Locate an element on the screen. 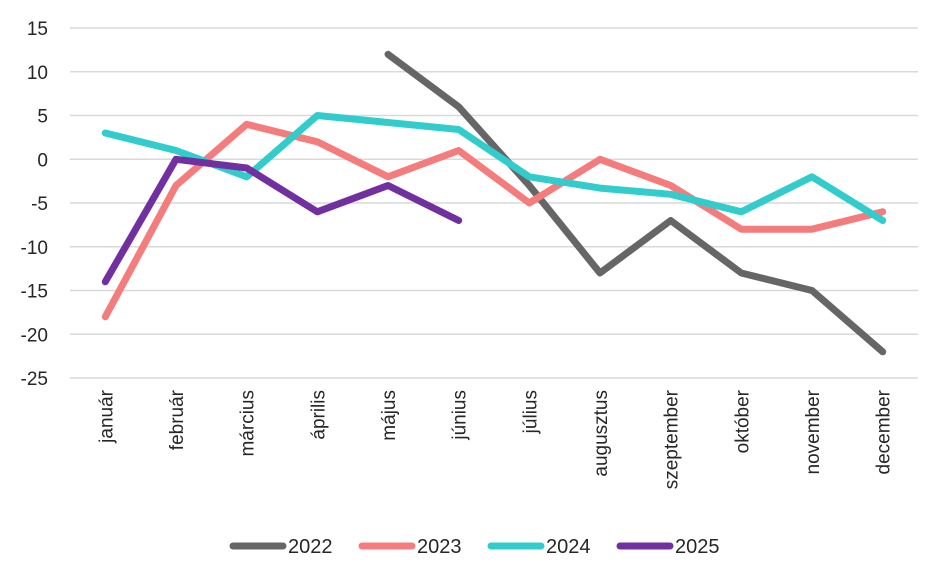 The width and height of the screenshot is (946, 583). x-tick-label: november is located at coordinates (813, 431).